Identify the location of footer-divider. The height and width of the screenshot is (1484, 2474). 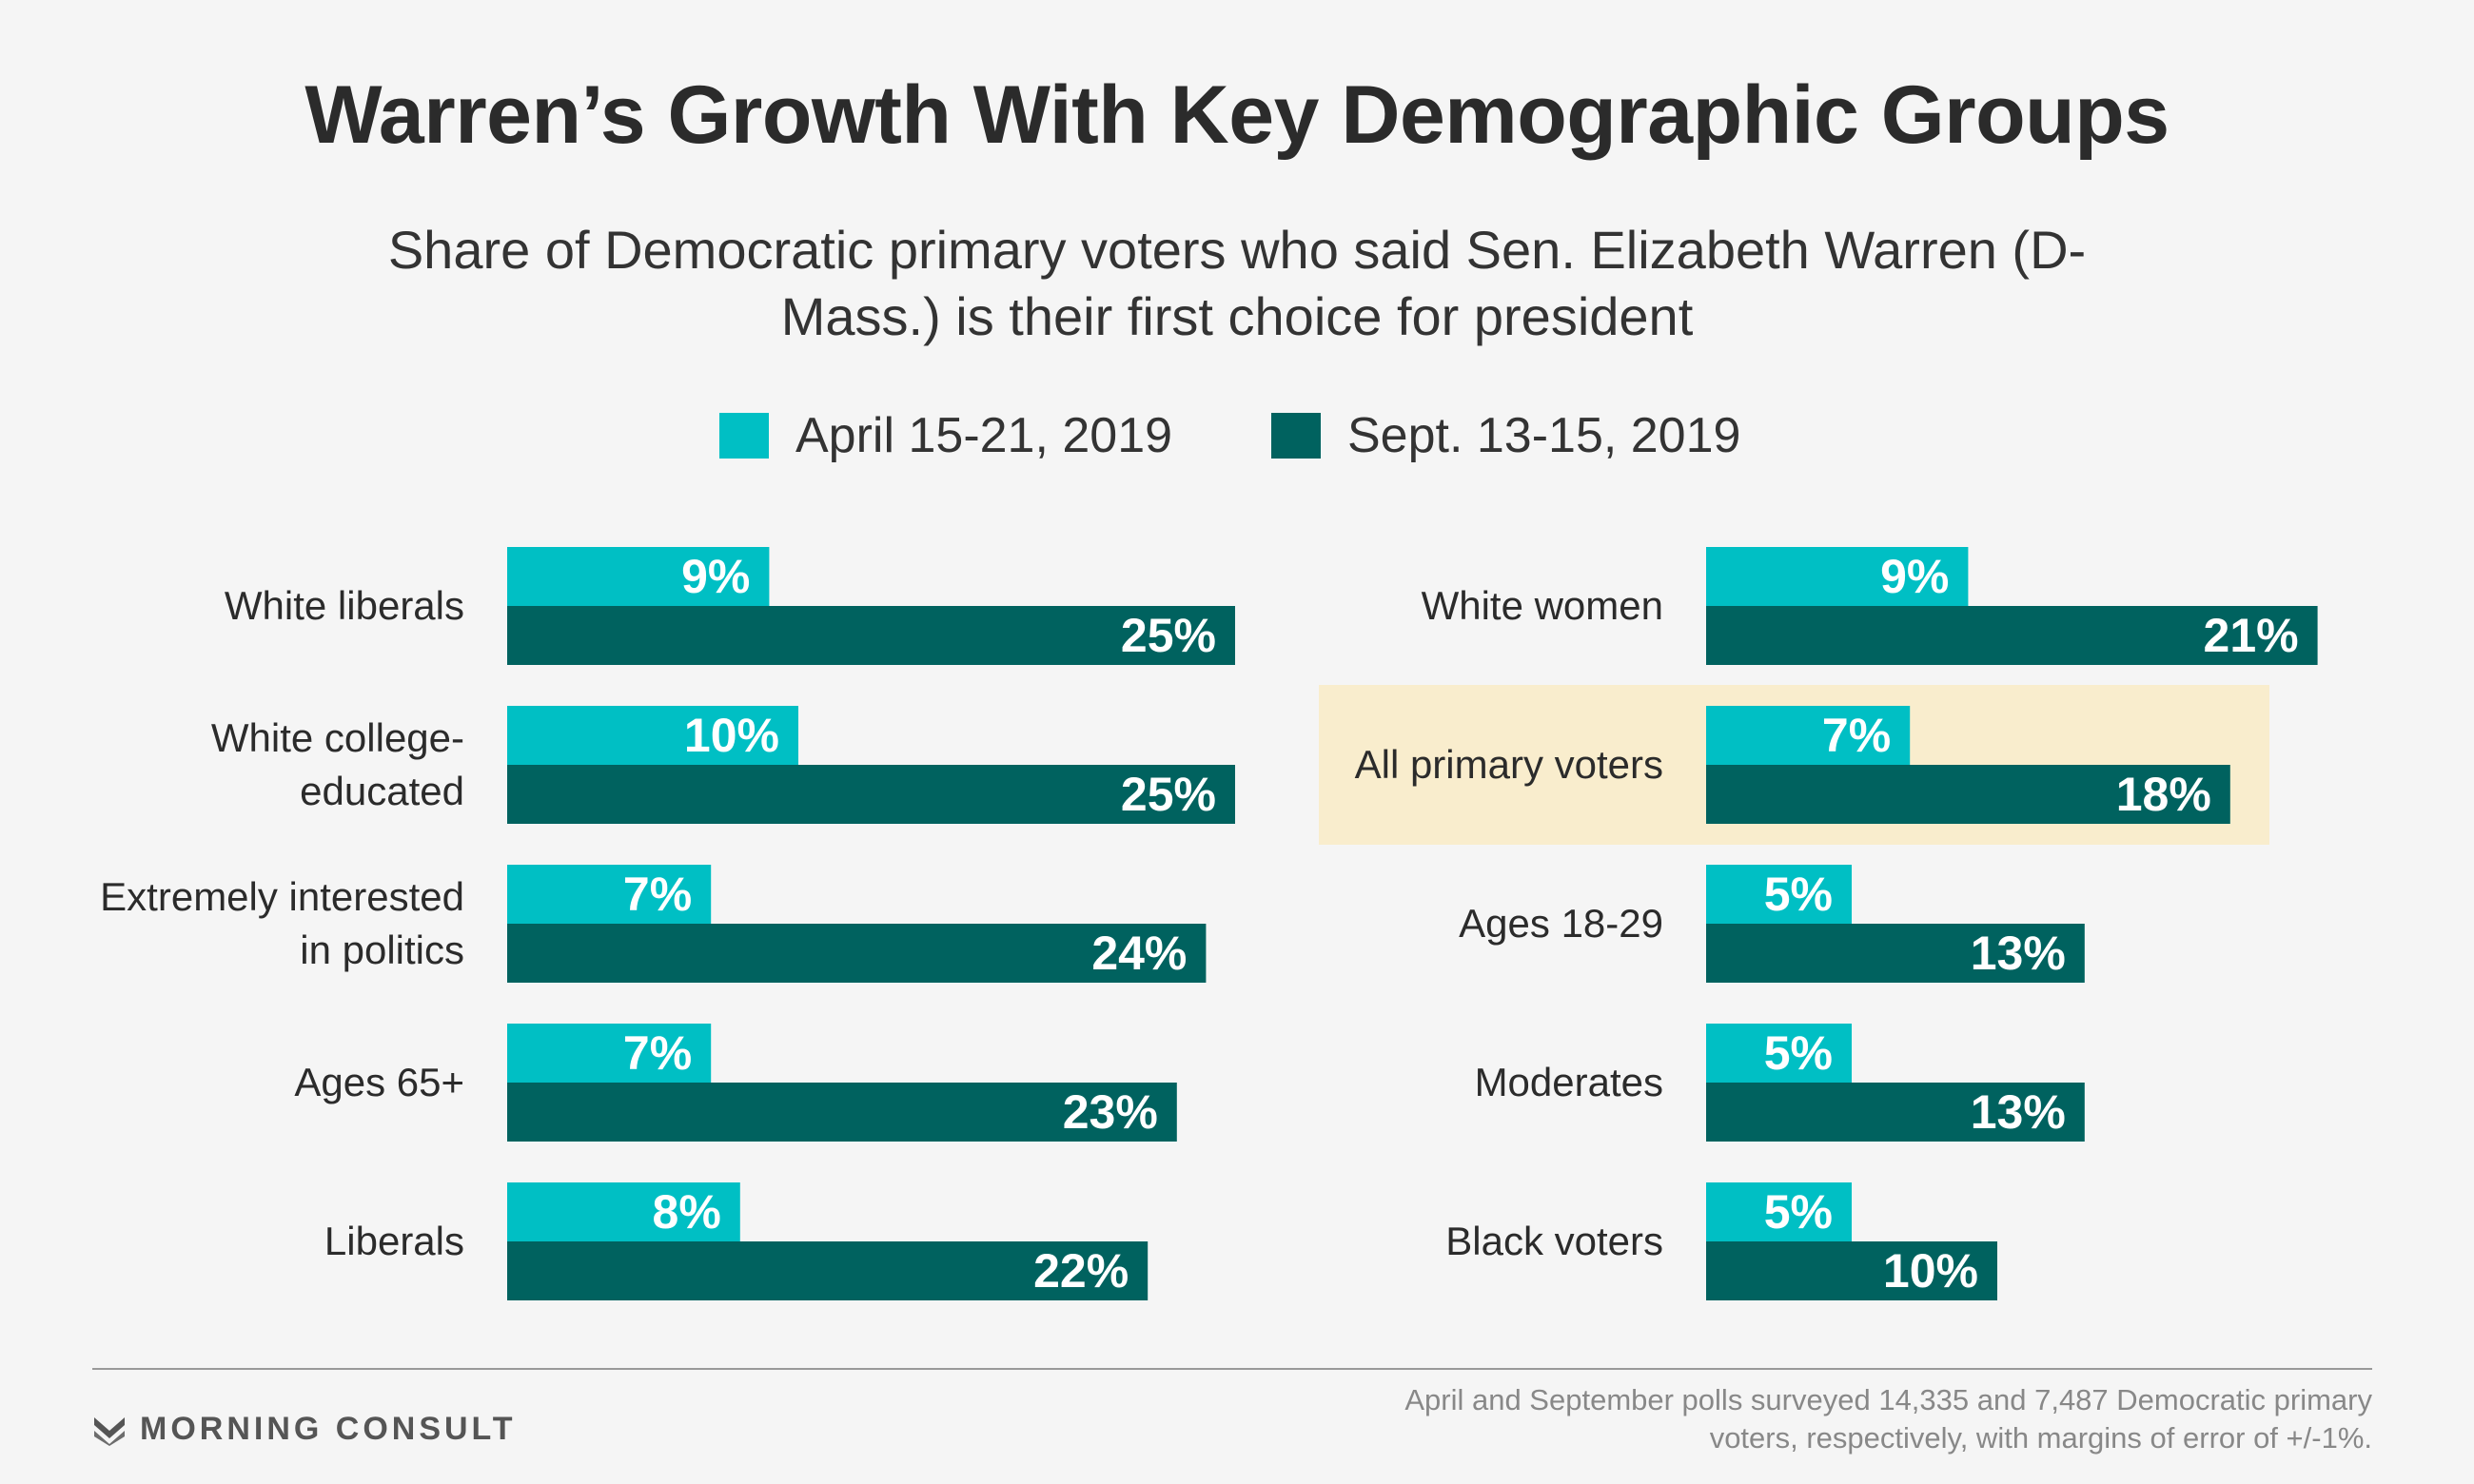
(1232, 1369).